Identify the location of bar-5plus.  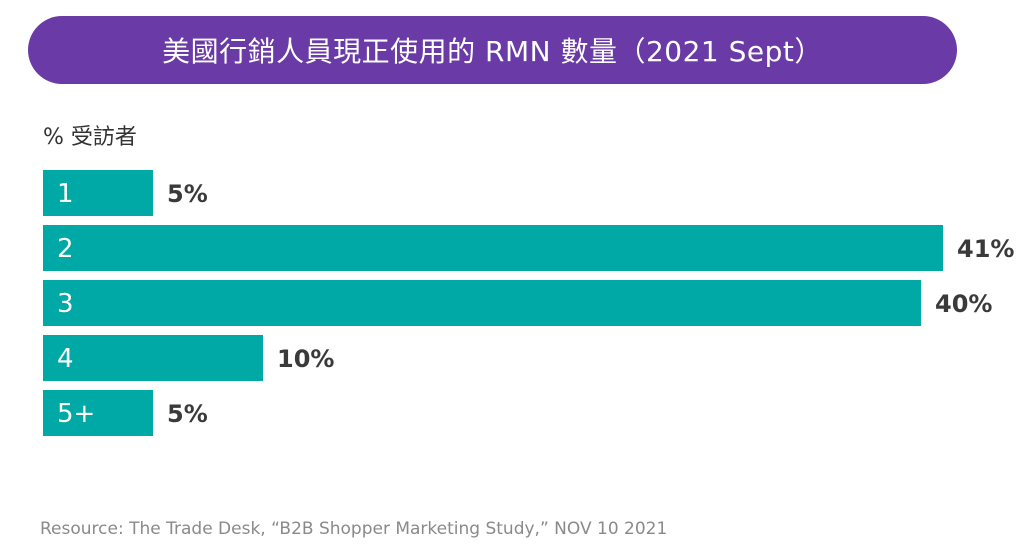
(98, 413).